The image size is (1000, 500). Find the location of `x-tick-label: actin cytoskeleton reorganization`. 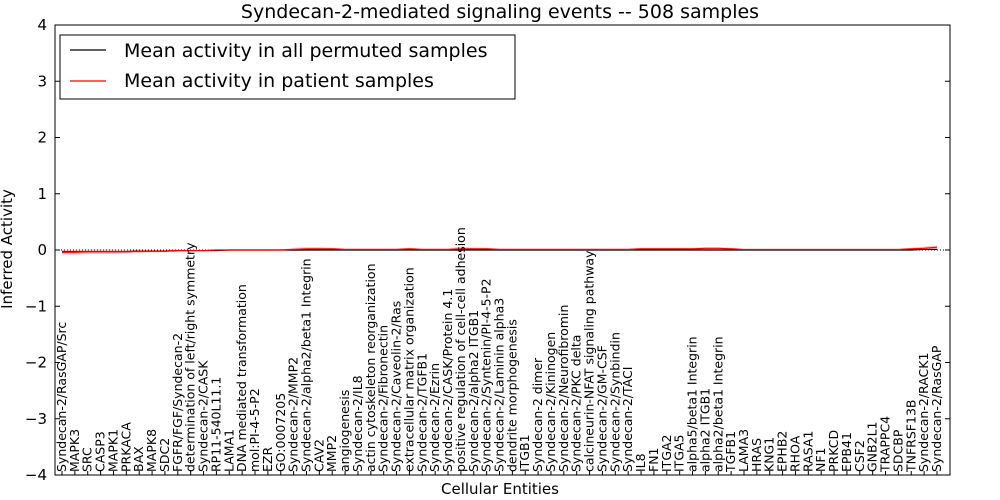

x-tick-label: actin cytoskeleton reorganization is located at coordinates (370, 367).